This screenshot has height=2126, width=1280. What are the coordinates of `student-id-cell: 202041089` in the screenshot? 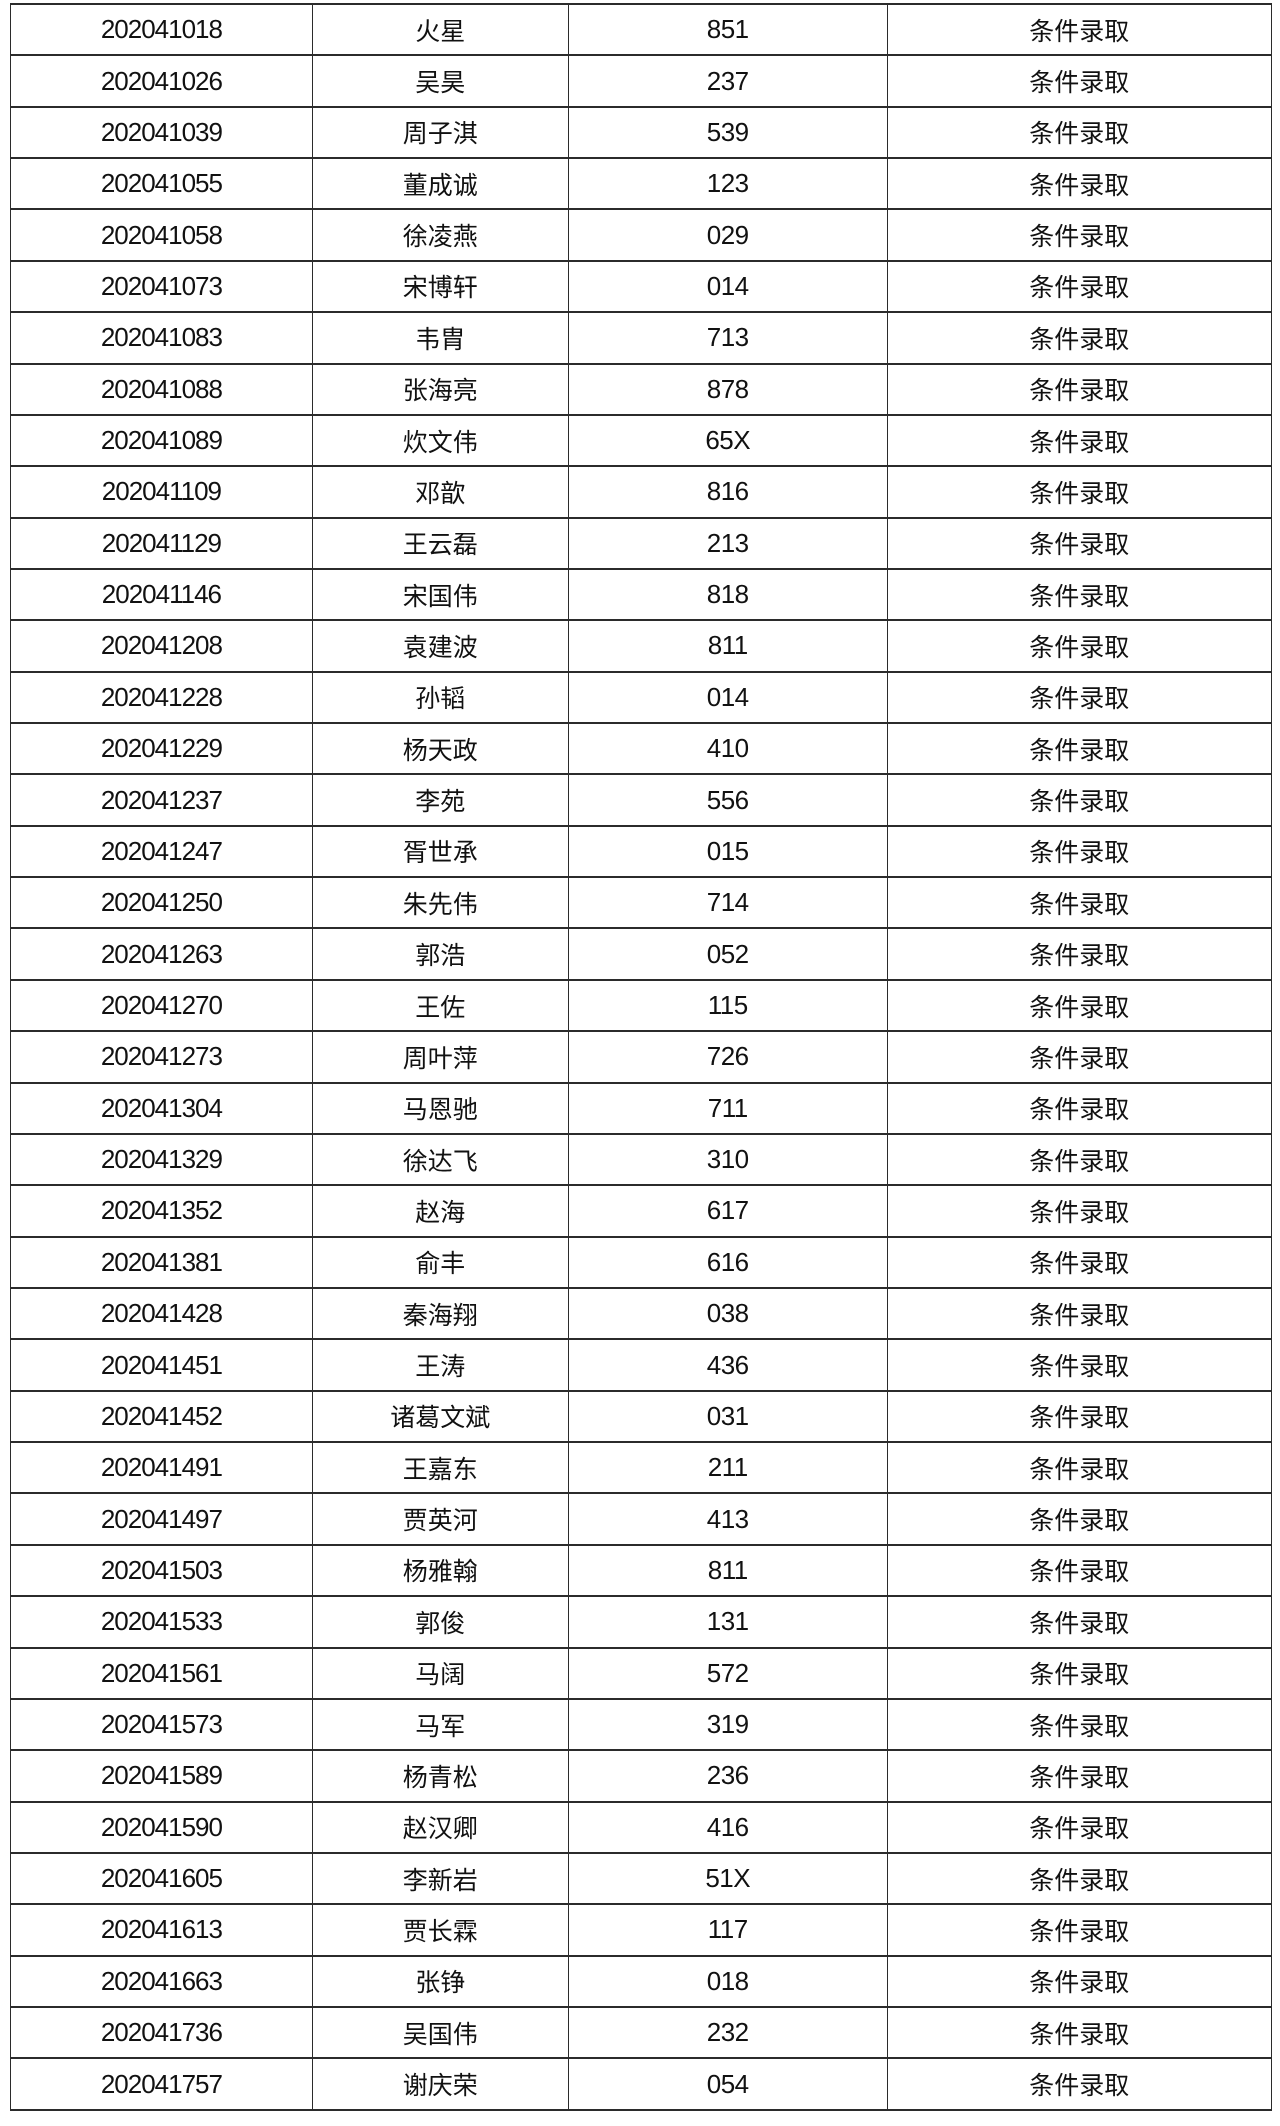 It's located at (161, 440).